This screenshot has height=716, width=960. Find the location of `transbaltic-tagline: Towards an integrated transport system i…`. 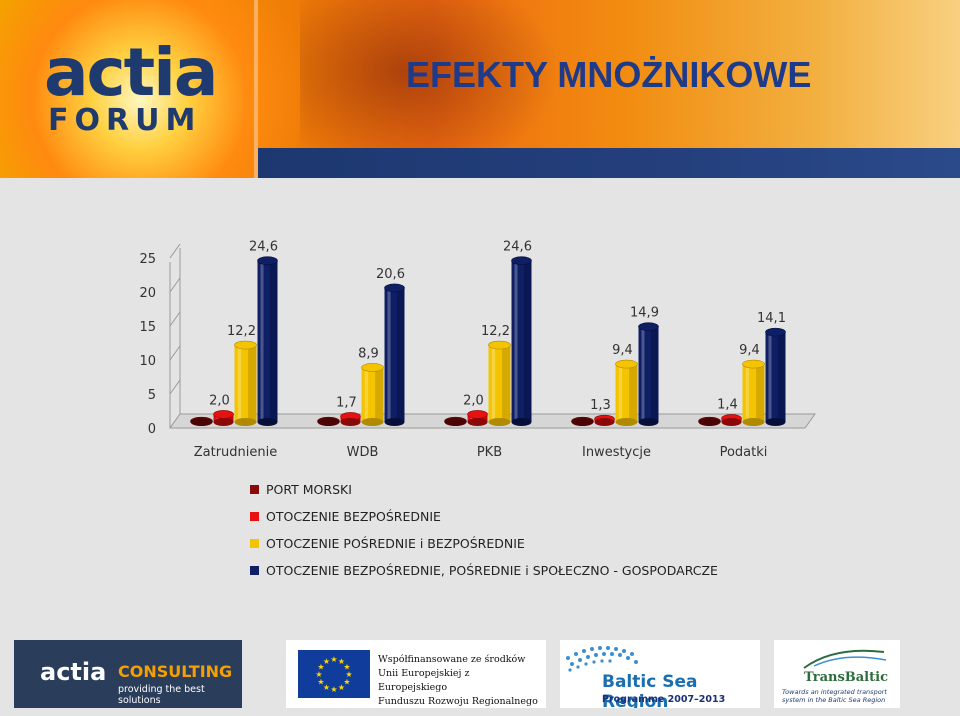

transbaltic-tagline: Towards an integrated transport system i… is located at coordinates (834, 696).